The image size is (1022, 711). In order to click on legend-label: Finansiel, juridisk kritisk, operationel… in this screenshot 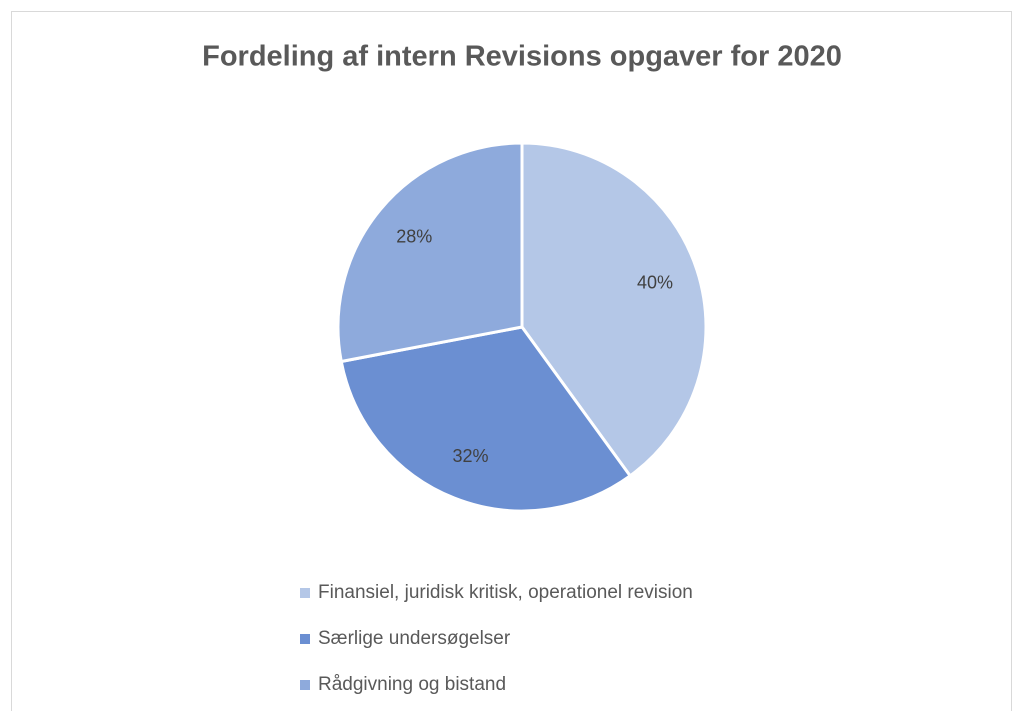, I will do `click(505, 592)`.